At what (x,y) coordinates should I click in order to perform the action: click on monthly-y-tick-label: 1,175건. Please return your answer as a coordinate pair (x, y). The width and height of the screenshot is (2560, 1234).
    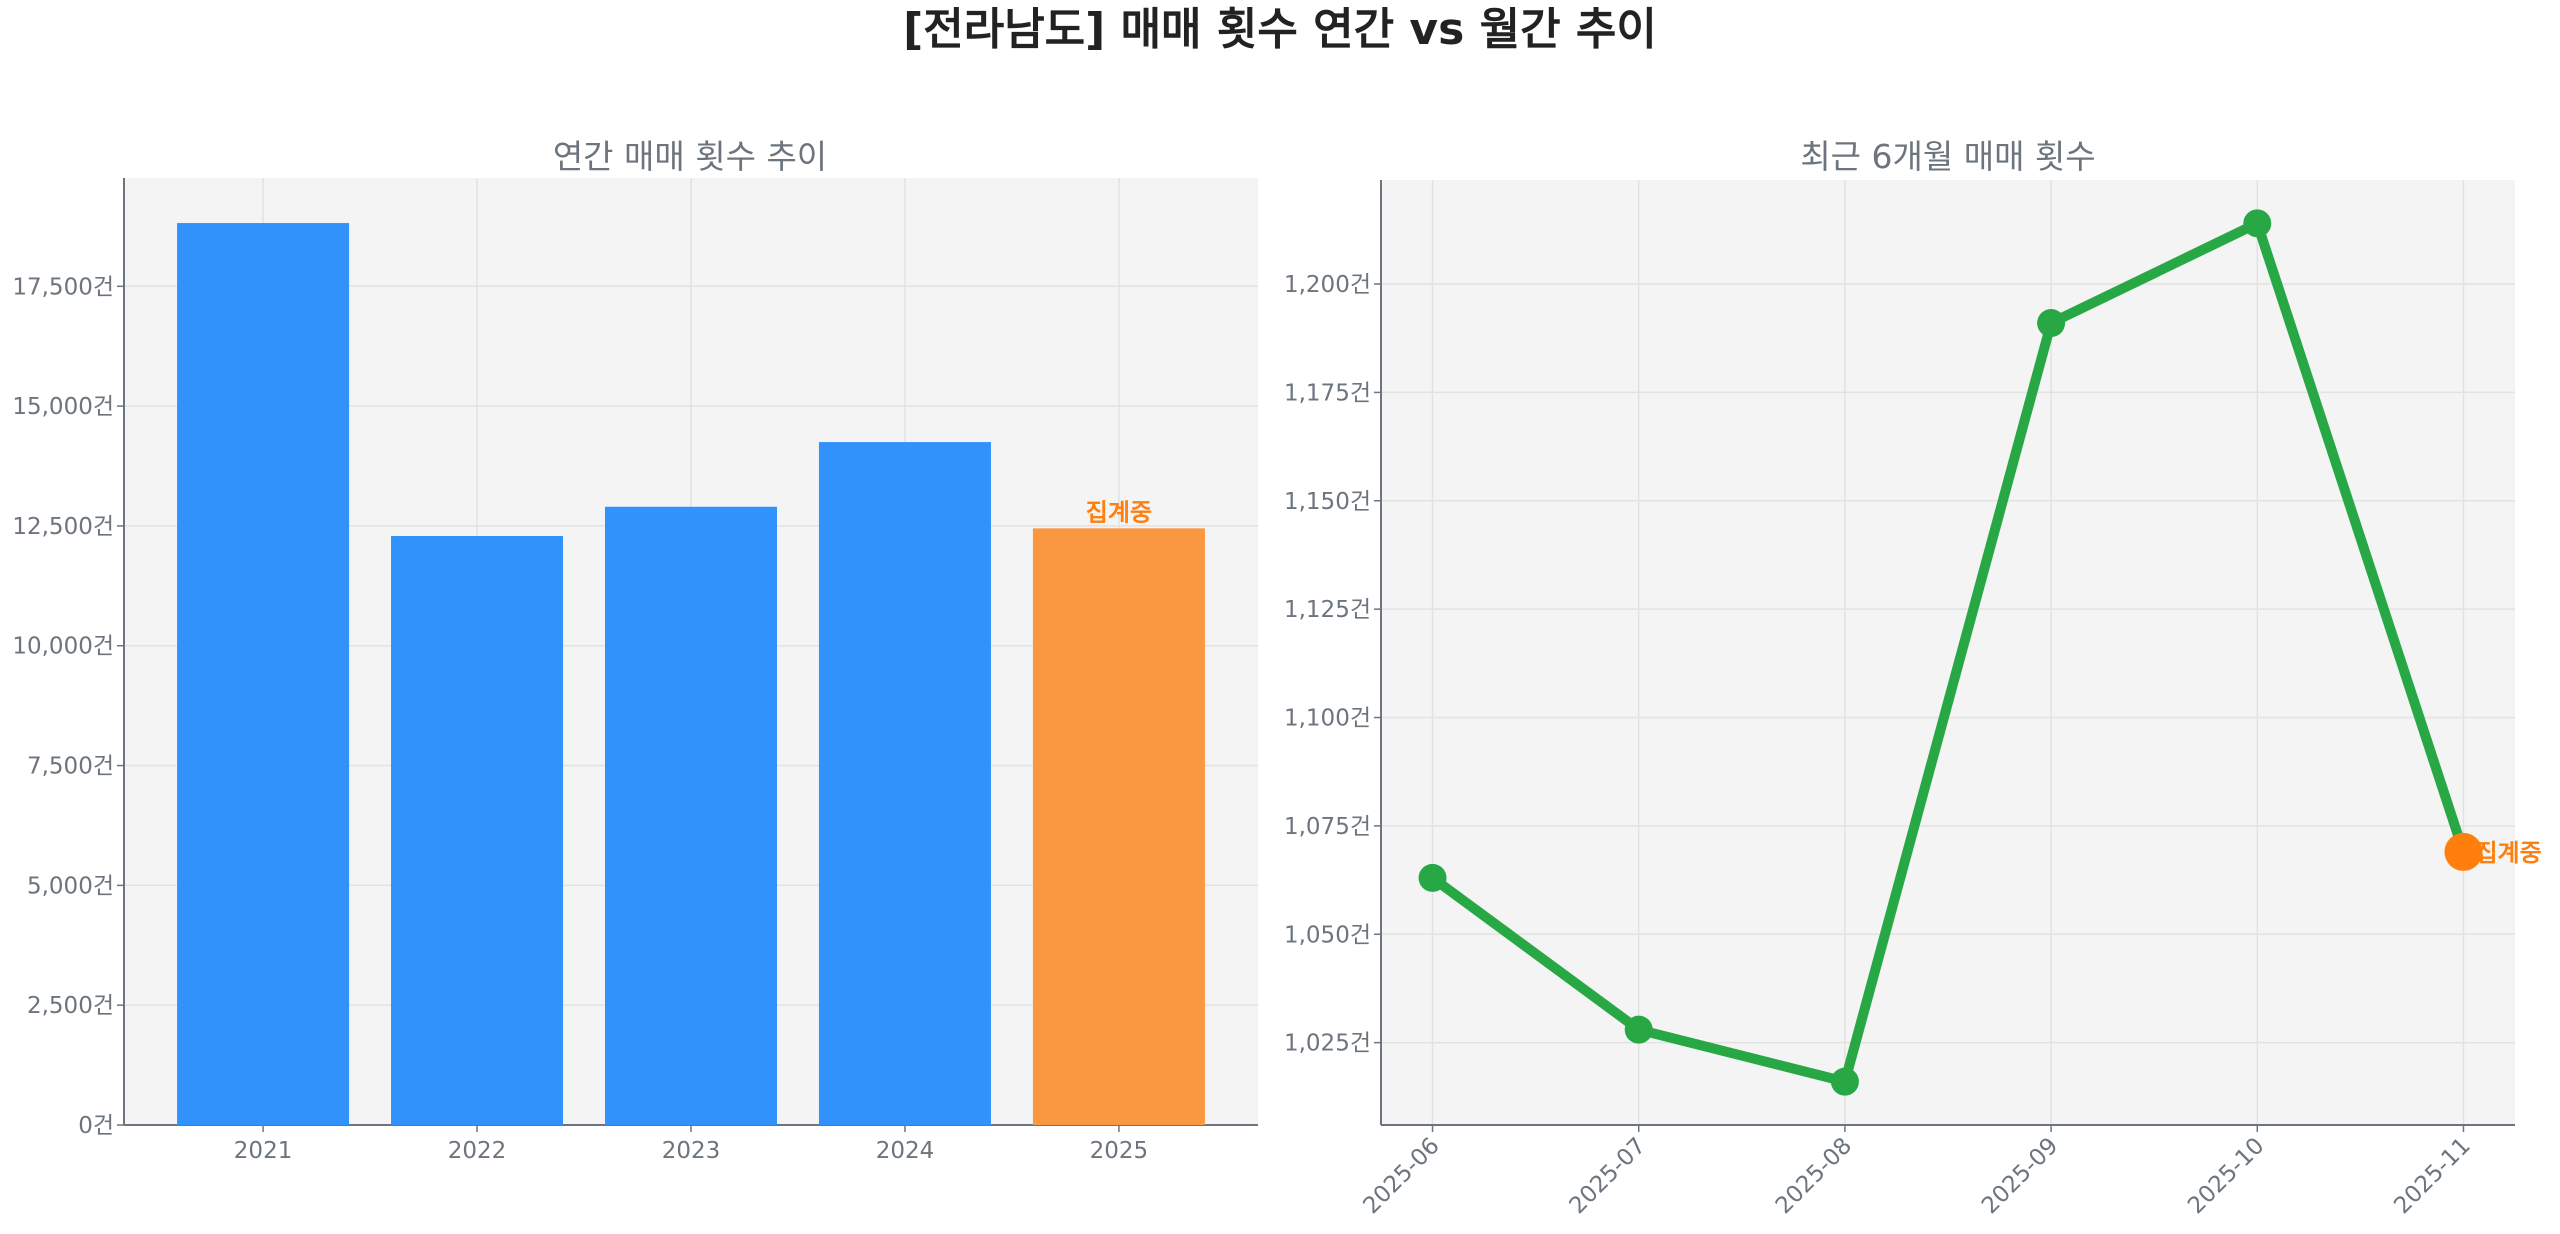
    Looking at the image, I should click on (1327, 393).